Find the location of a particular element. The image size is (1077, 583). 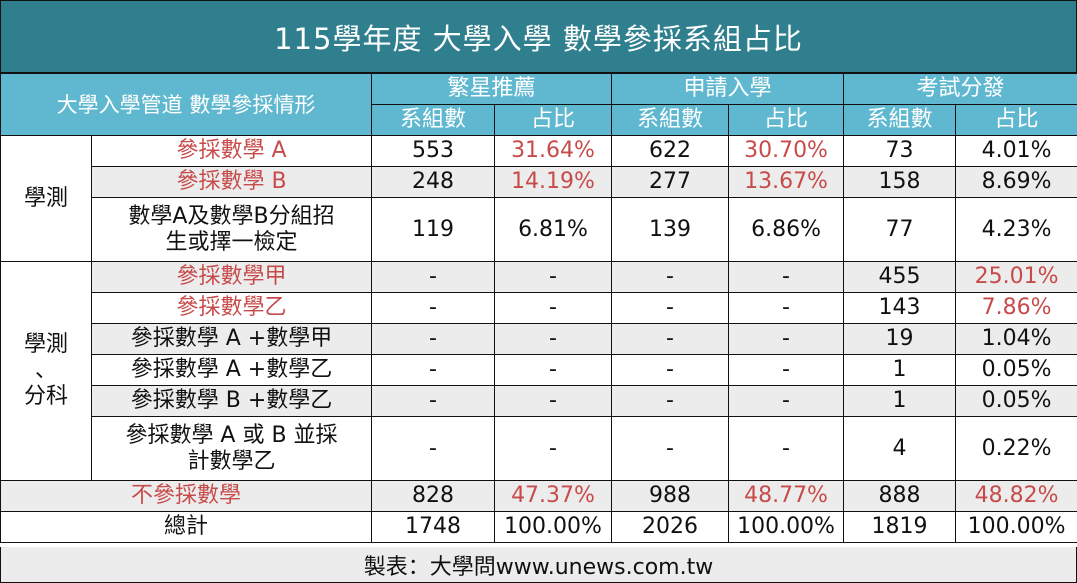

table-row: 不參採數學 828 47.37% 988 48.77% 888 48.82% is located at coordinates (538, 496).